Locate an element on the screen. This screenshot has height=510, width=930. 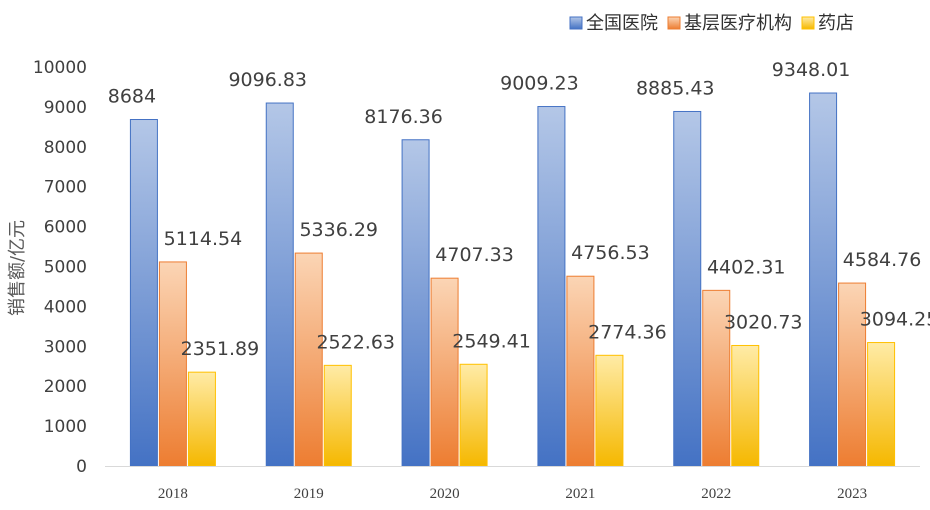
y-tick-label: 0 is located at coordinates (81, 467).